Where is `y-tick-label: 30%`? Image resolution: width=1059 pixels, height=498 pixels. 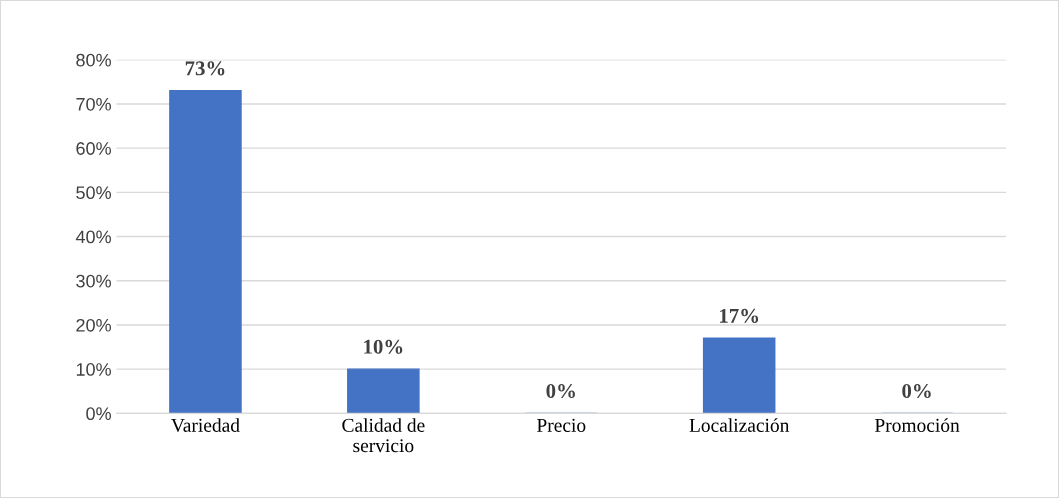
y-tick-label: 30% is located at coordinates (93, 281).